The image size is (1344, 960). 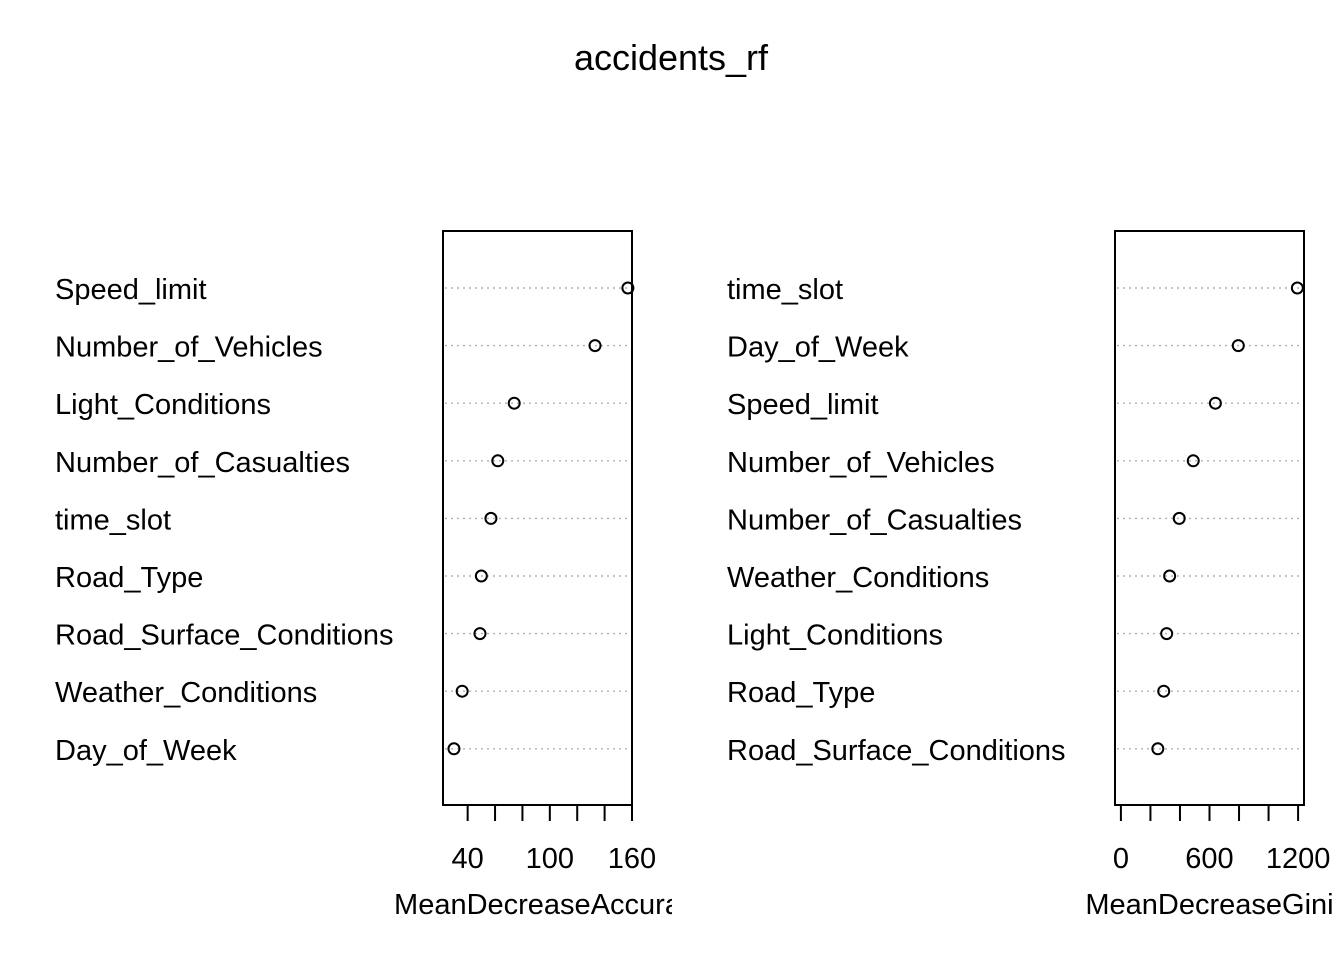 What do you see at coordinates (671, 57) in the screenshot?
I see `chart-title: accidents_rf` at bounding box center [671, 57].